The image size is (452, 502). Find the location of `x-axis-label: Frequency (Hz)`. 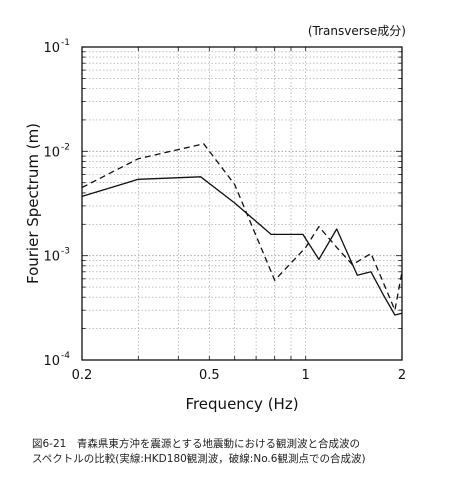

x-axis-label: Frequency (Hz) is located at coordinates (241, 404).